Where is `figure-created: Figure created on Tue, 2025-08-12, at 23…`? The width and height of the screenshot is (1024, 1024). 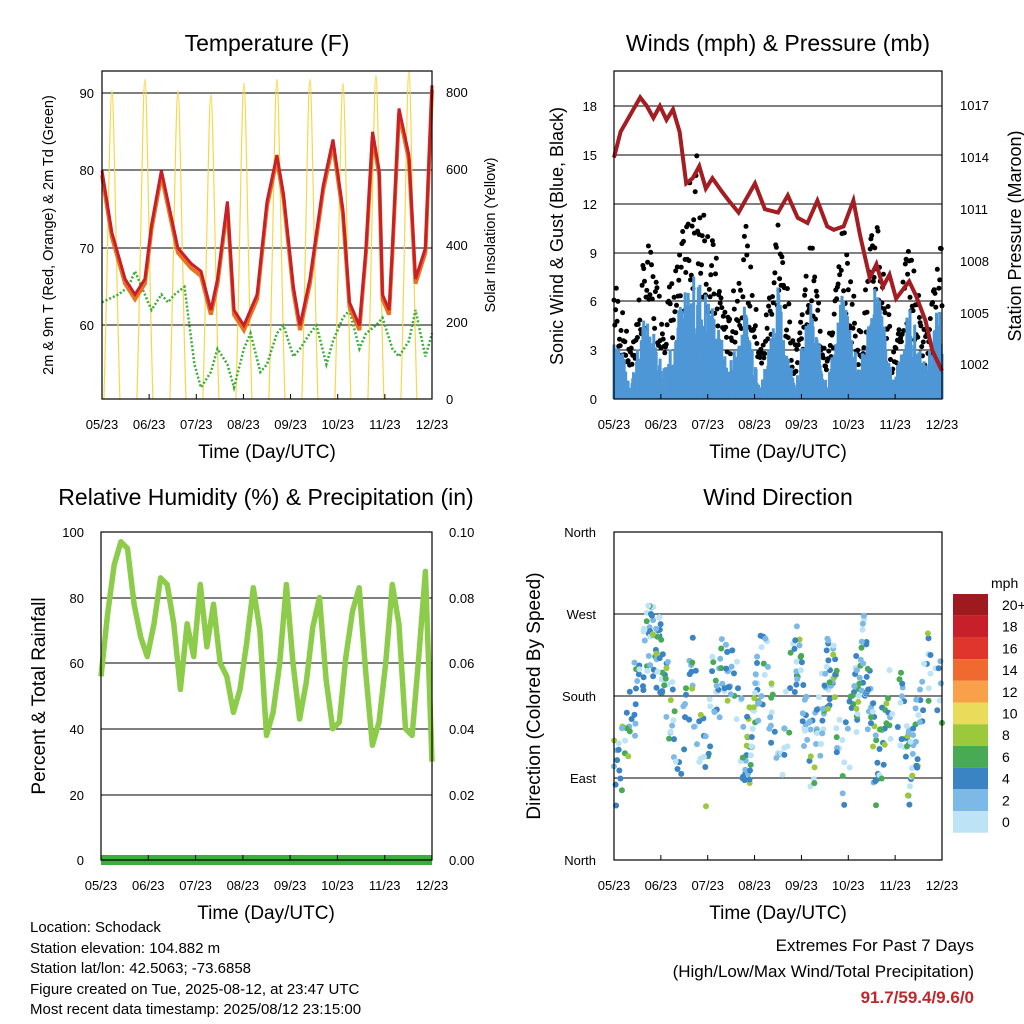 figure-created: Figure created on Tue, 2025-08-12, at 23… is located at coordinates (195, 989).